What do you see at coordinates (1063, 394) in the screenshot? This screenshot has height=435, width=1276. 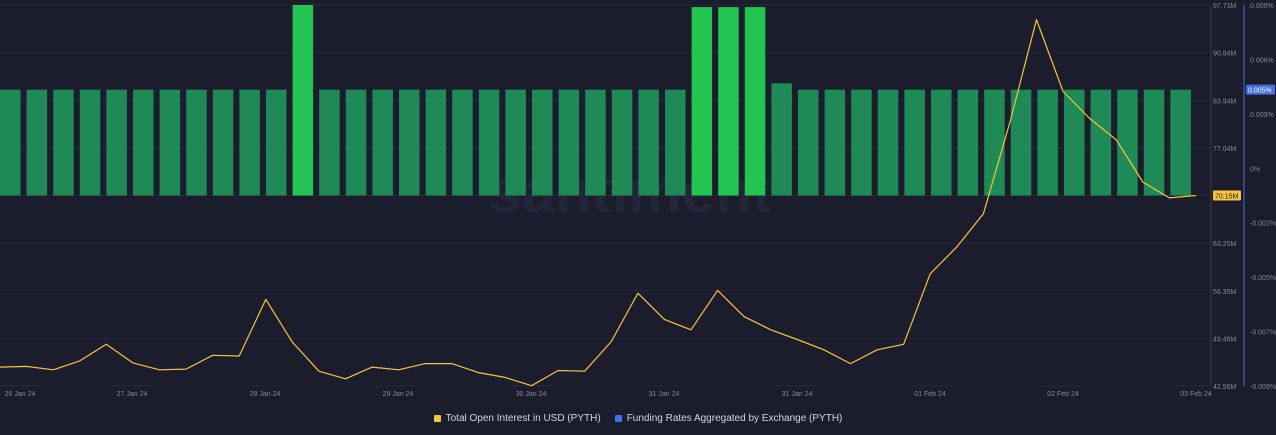 I see `x-tick-label: 02 Feb 24` at bounding box center [1063, 394].